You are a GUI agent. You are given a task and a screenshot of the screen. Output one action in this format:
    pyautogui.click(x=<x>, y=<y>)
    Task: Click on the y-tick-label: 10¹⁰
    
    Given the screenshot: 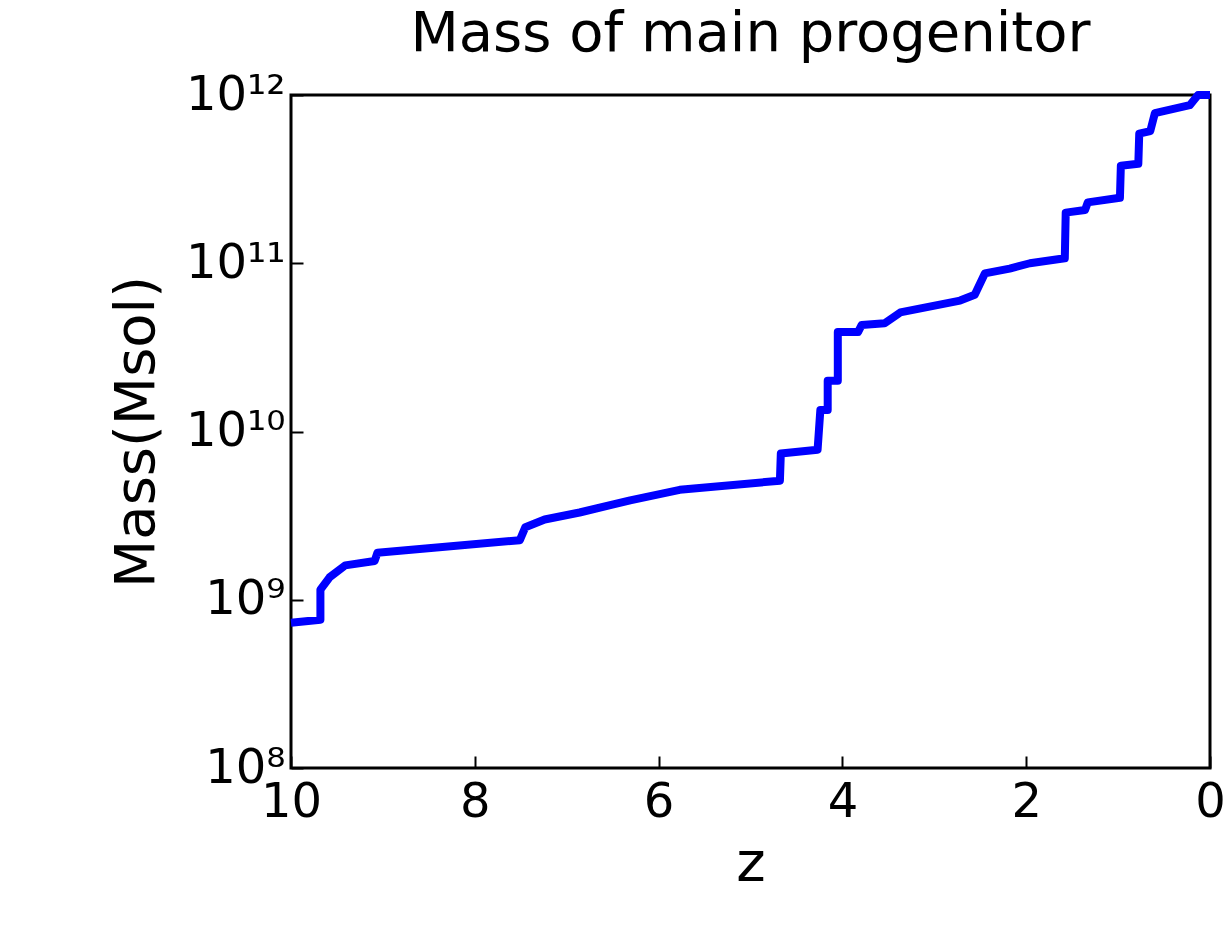 What is the action you would take?
    pyautogui.click(x=235, y=429)
    